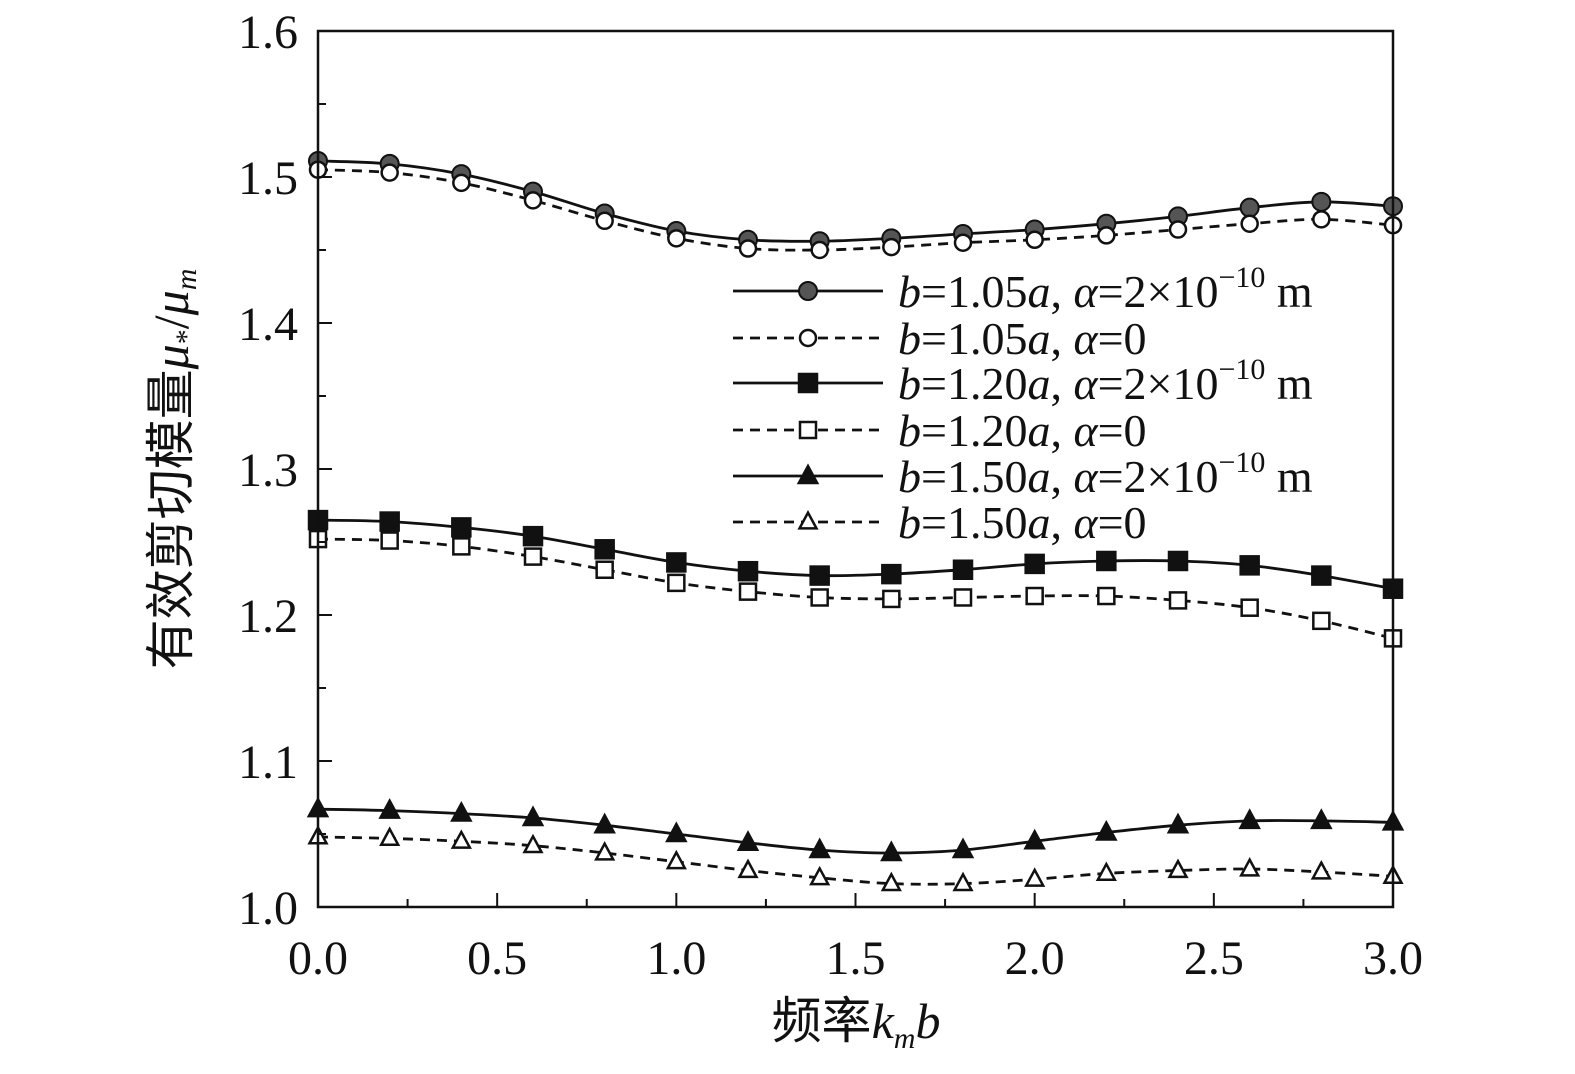 This screenshot has height=1074, width=1575. Describe the element at coordinates (268, 470) in the screenshot. I see `y-tick-label: 1.3` at that location.